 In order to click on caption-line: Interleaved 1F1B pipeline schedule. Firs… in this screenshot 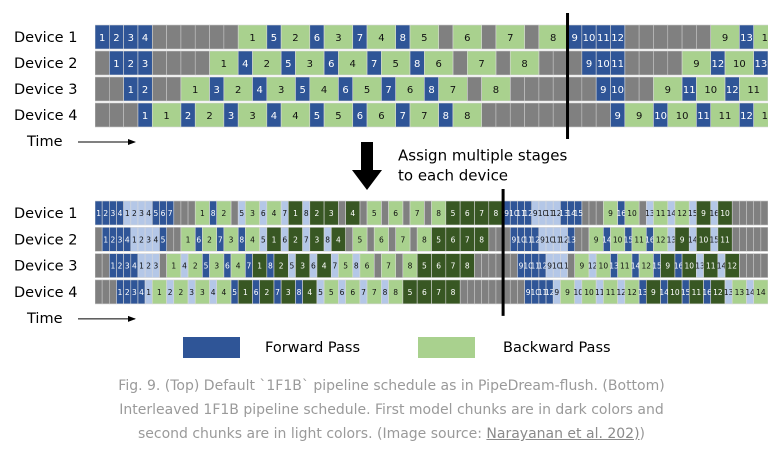, I will do `click(391, 410)`.